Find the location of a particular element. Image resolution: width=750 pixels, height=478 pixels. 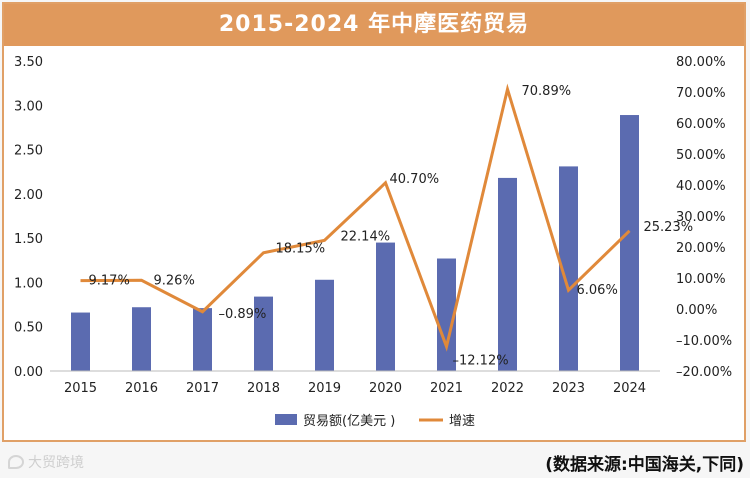

right-axis-tick-label: 40.00% is located at coordinates (701, 186).